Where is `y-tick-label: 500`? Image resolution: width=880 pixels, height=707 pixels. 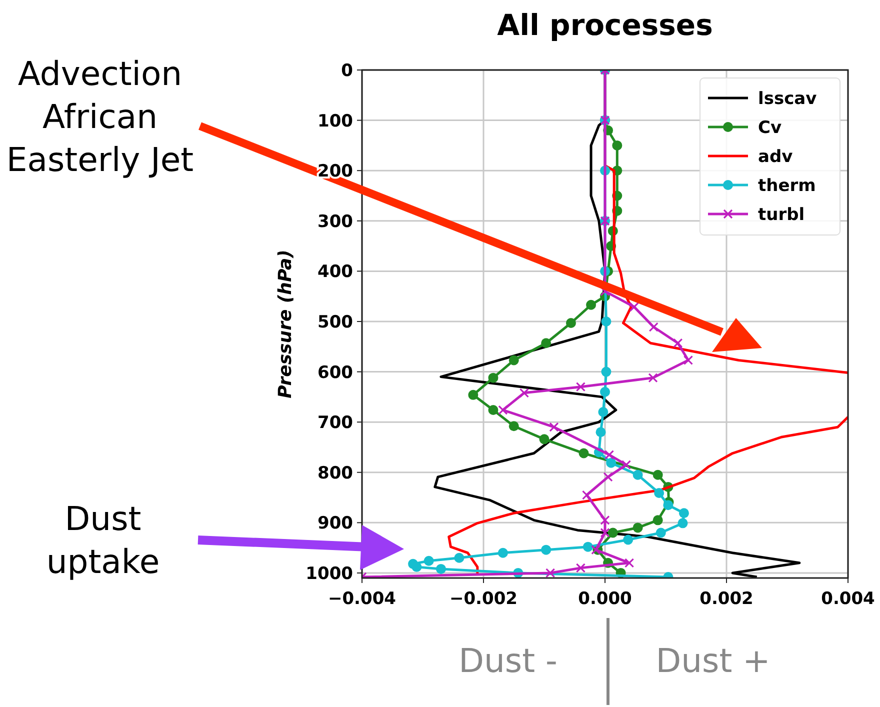 y-tick-label: 500 is located at coordinates (336, 322).